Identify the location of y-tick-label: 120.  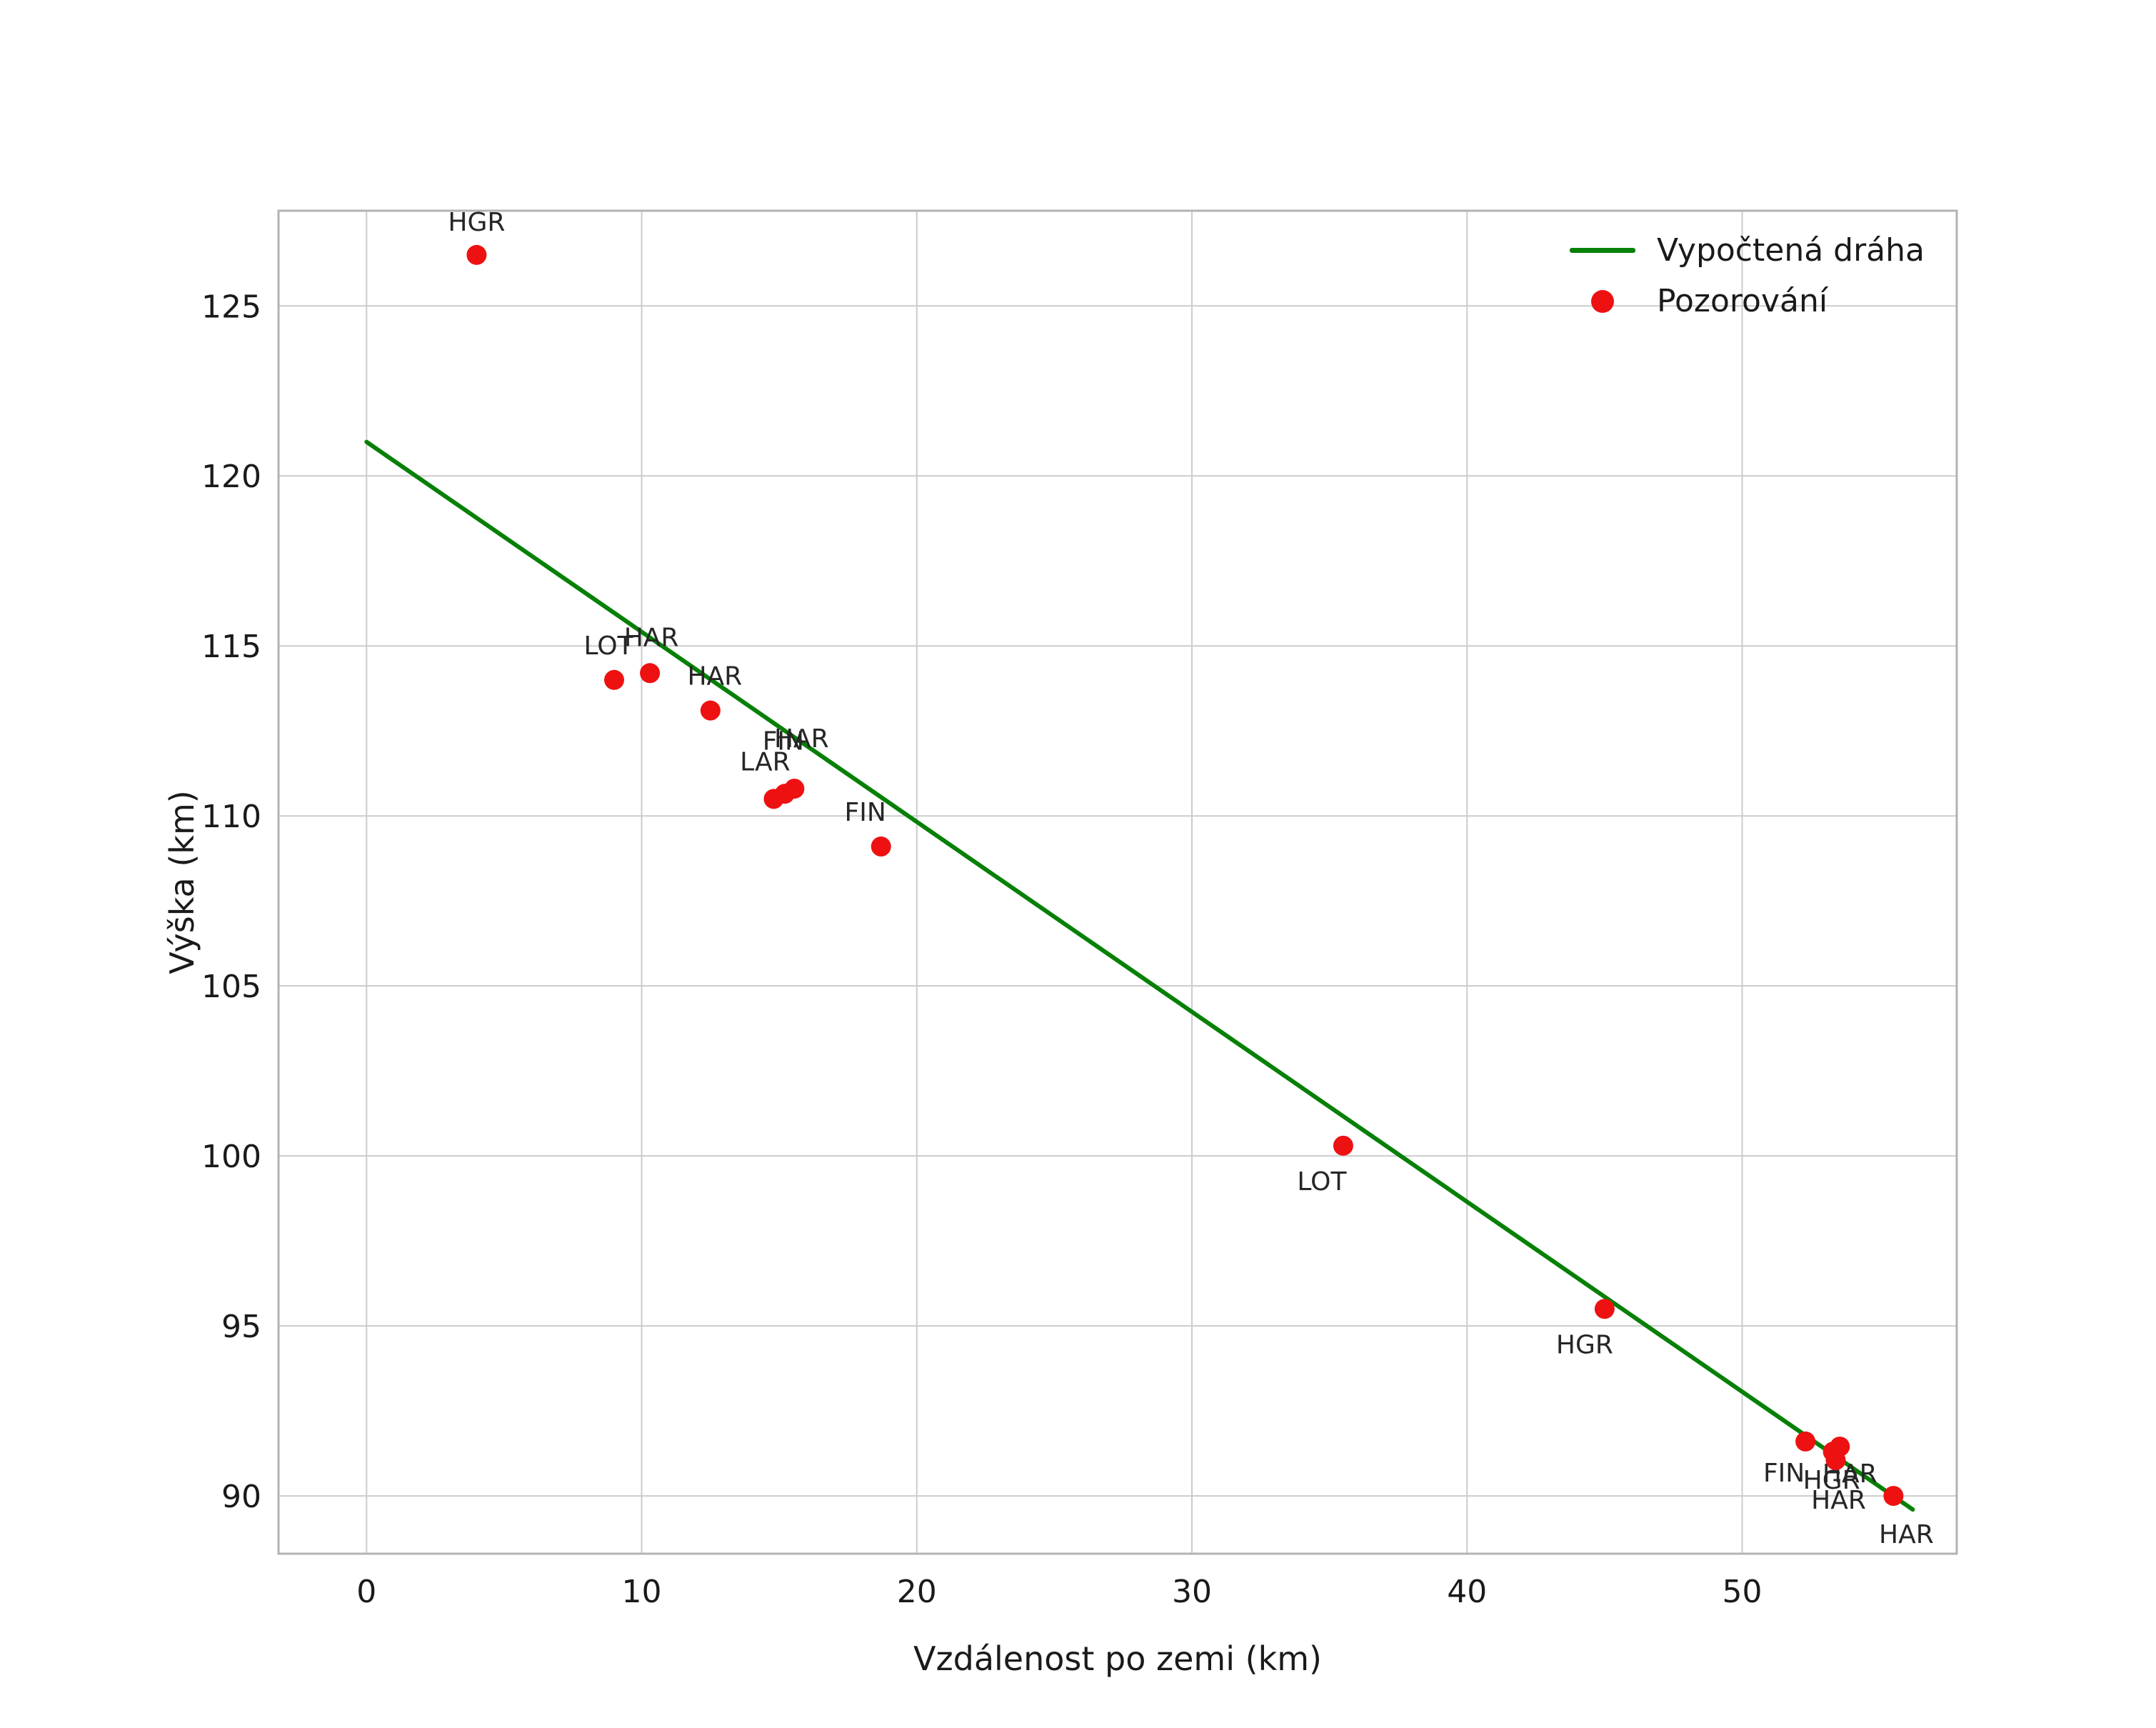
(231, 477).